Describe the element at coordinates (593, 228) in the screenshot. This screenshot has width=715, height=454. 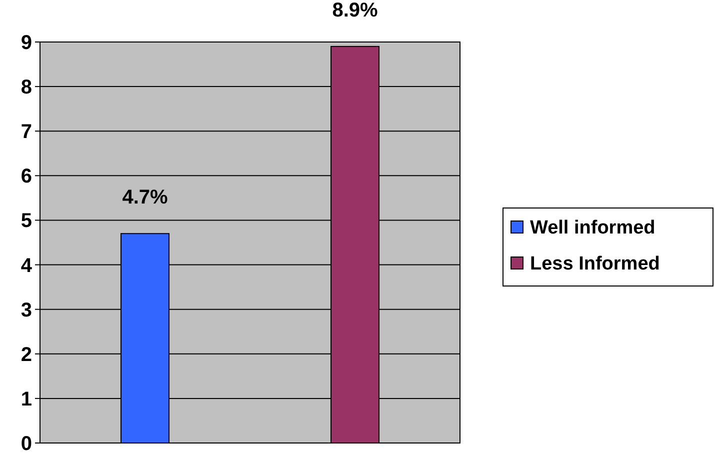
I see `legend-label: Well informed` at that location.